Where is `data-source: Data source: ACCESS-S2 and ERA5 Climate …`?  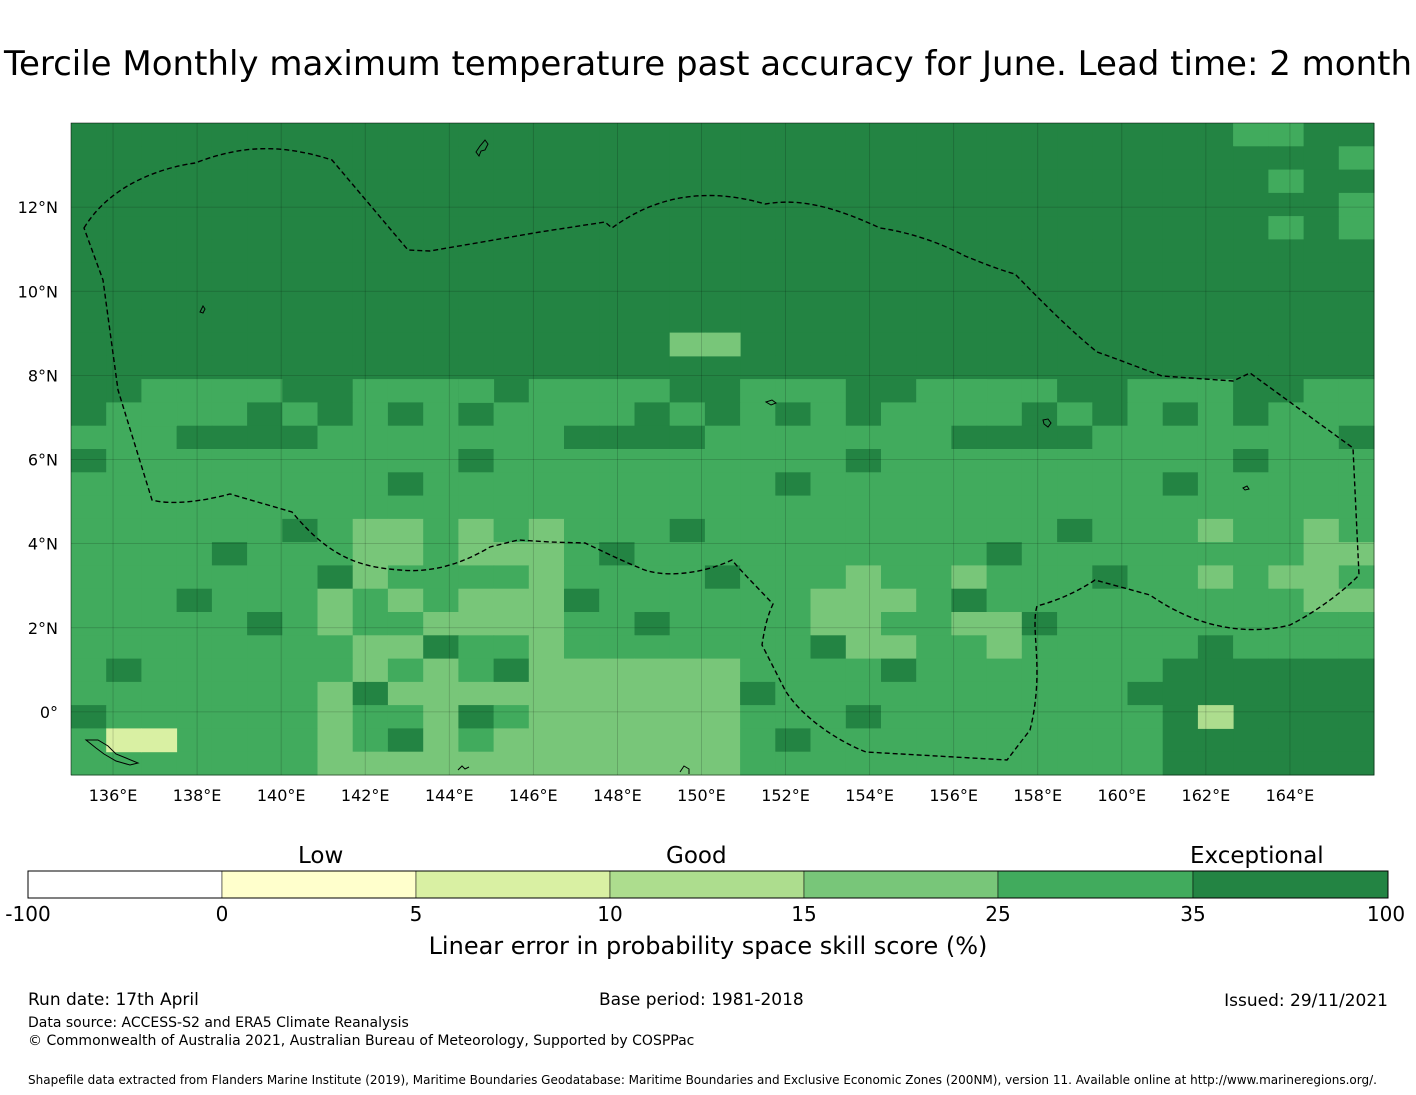 data-source: Data source: ACCESS-S2 and ERA5 Climate … is located at coordinates (218, 1023).